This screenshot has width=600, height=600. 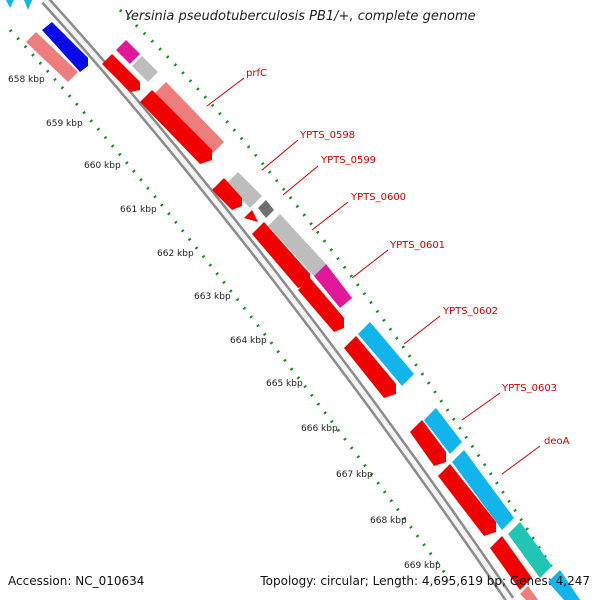 I want to click on gene-label-prfC: prfC, so click(x=256, y=73).